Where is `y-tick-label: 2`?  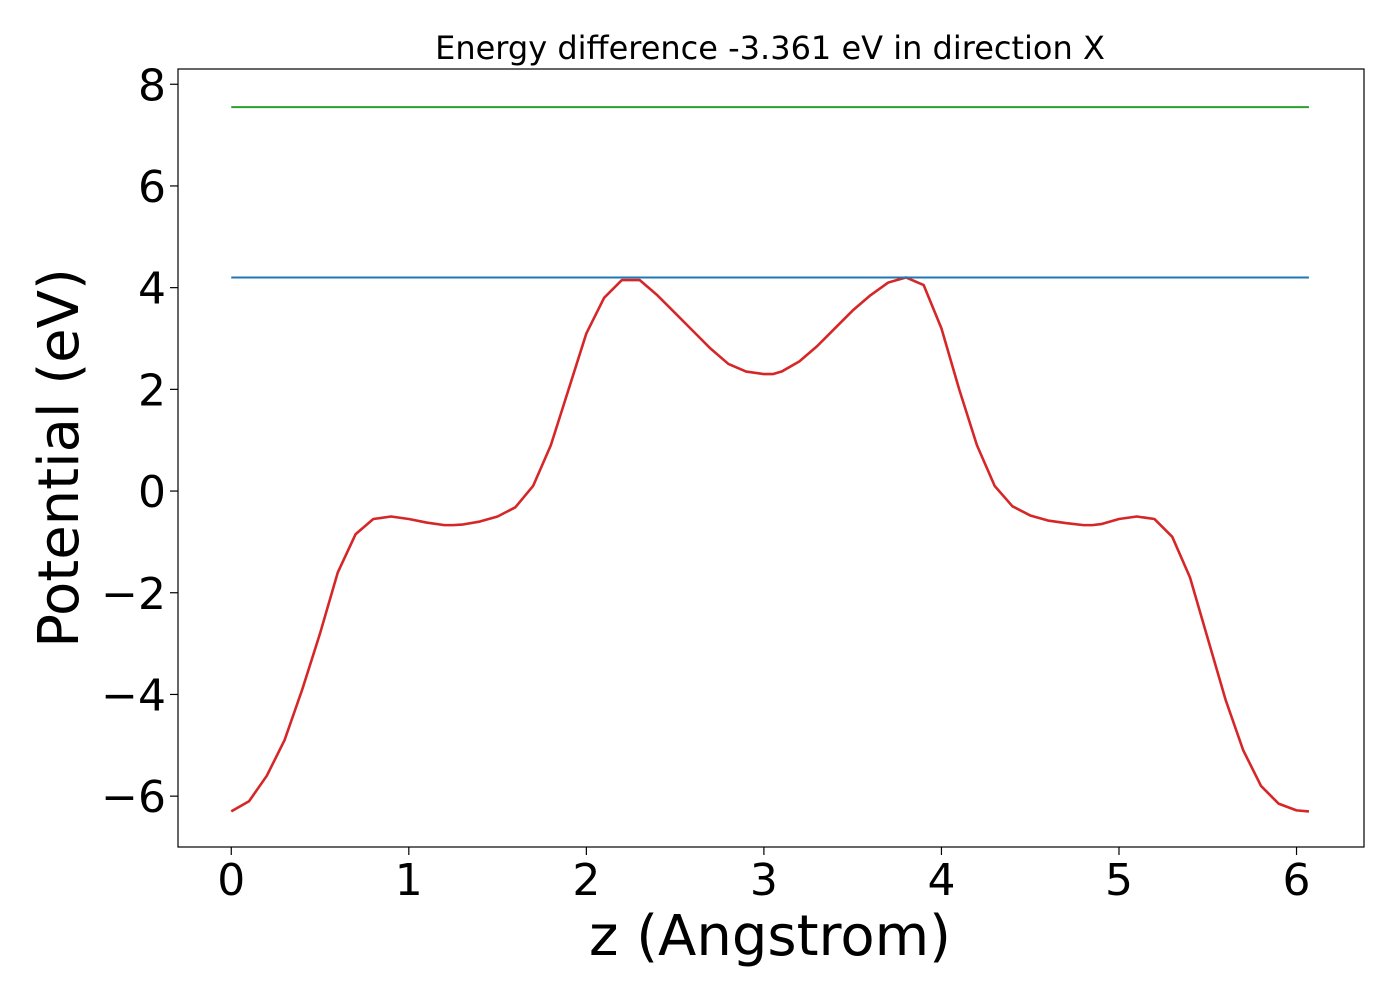 y-tick-label: 2 is located at coordinates (152, 390).